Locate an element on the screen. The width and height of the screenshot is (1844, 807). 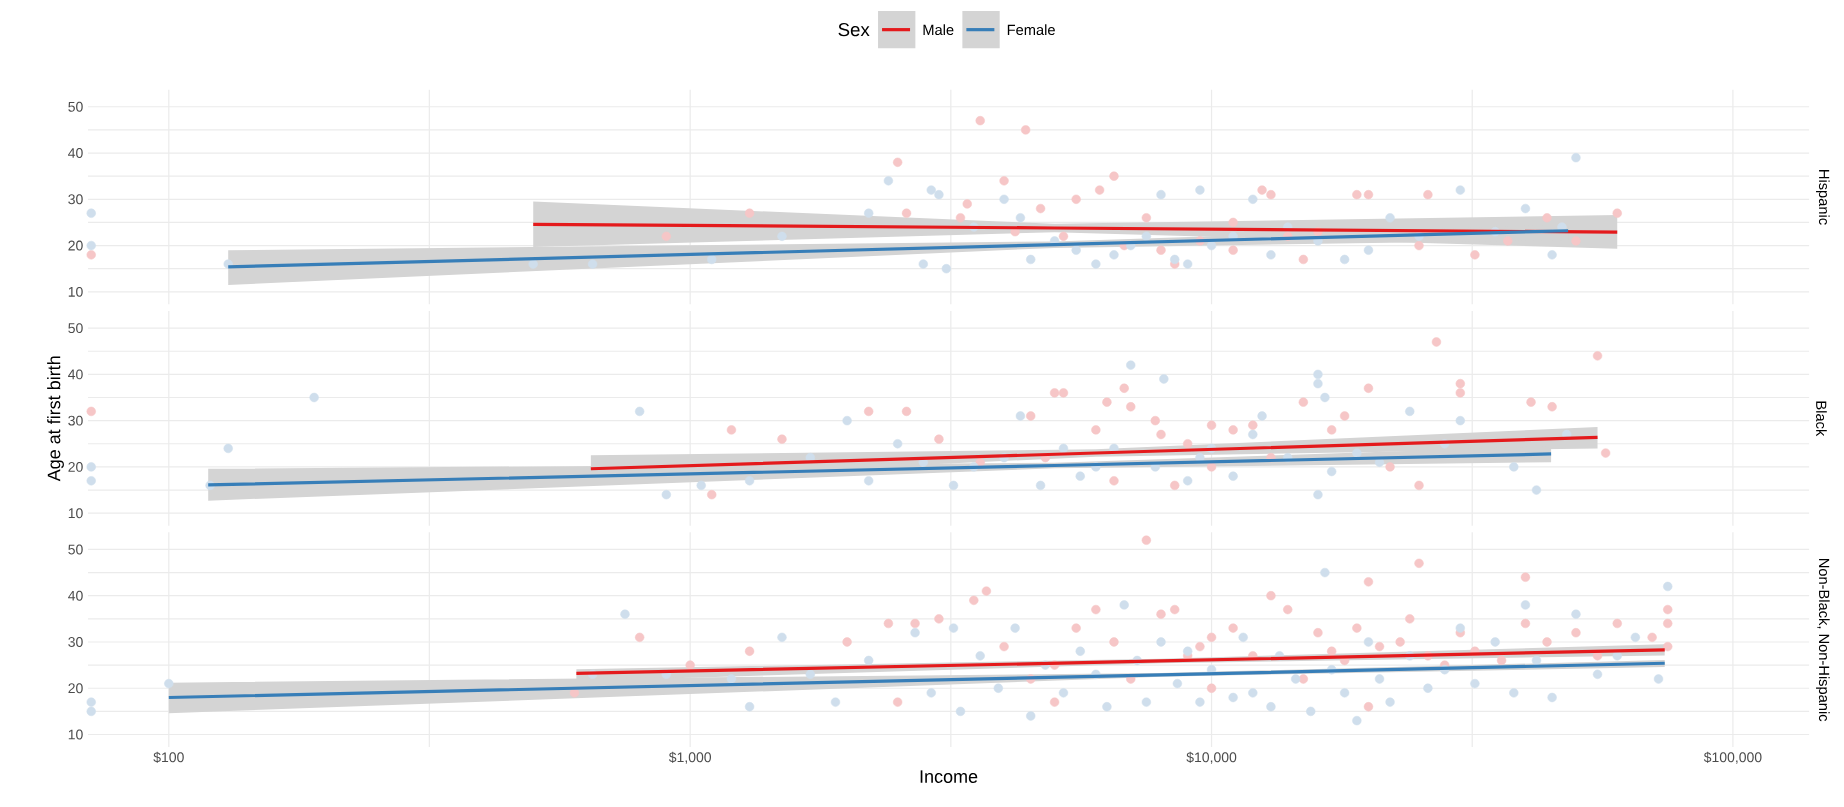
x-tick-label: $100 is located at coordinates (168, 757).